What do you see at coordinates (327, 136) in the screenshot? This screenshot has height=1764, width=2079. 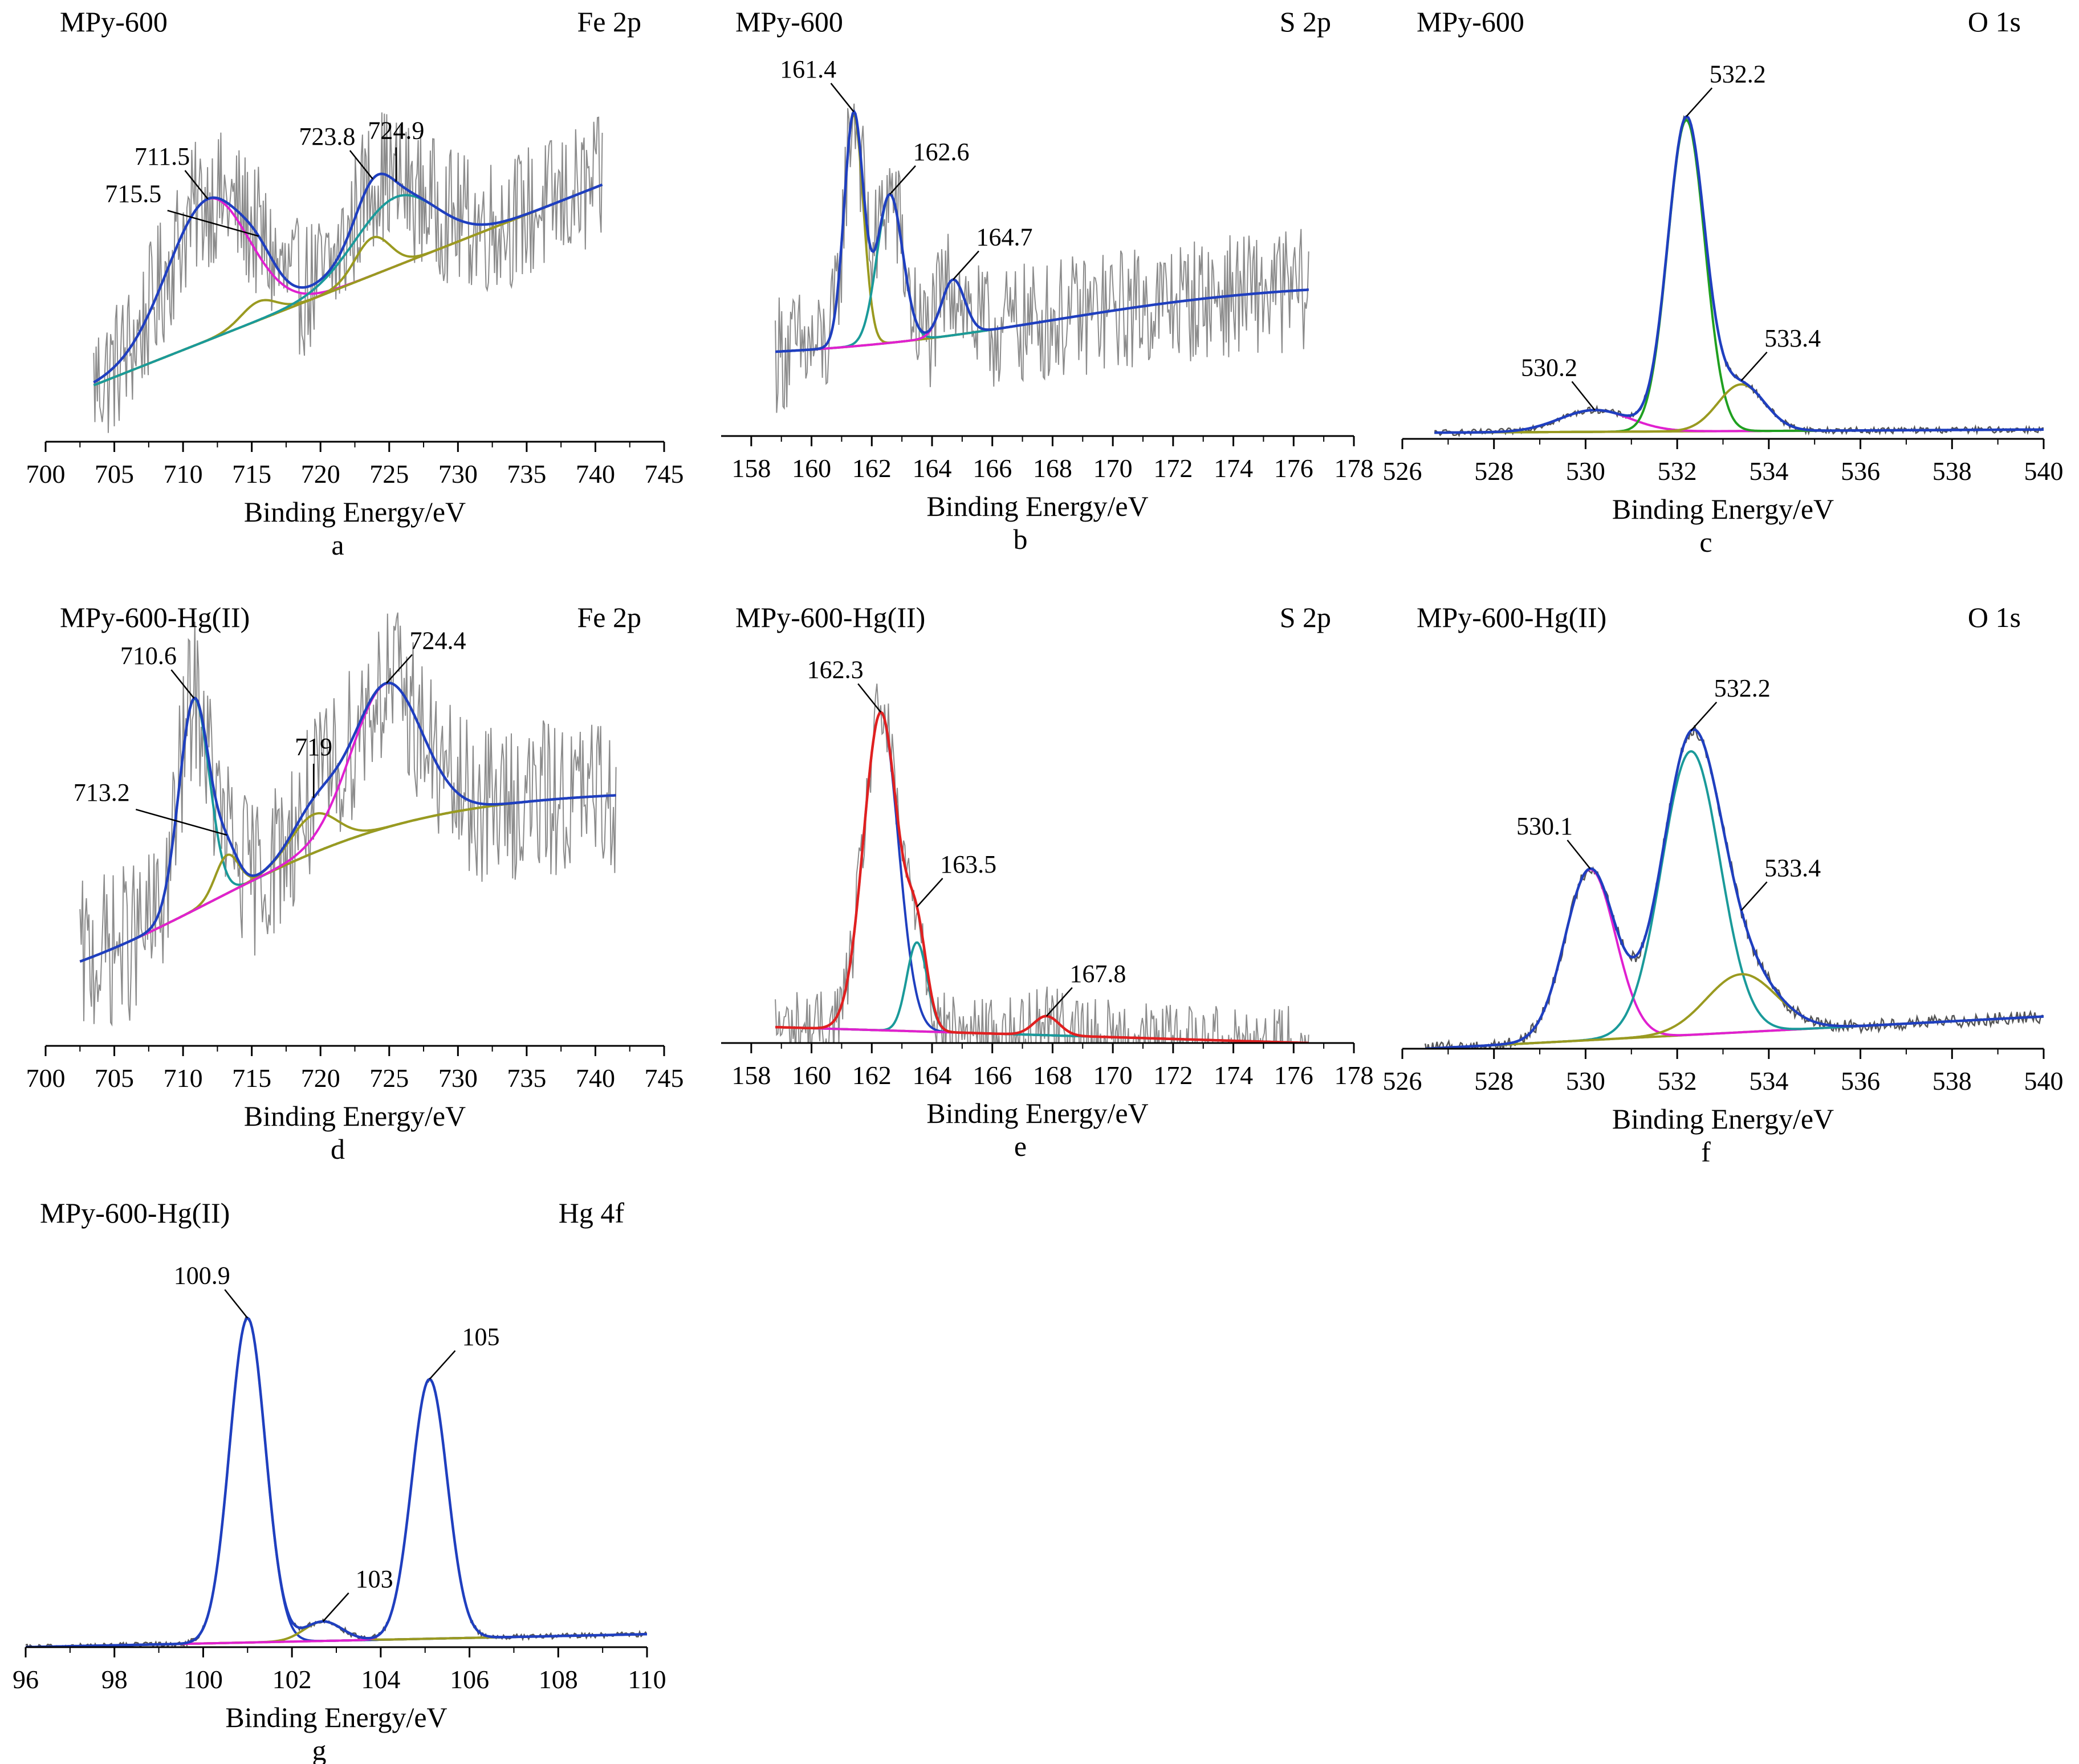 I see `peak-annotation: 723.8` at bounding box center [327, 136].